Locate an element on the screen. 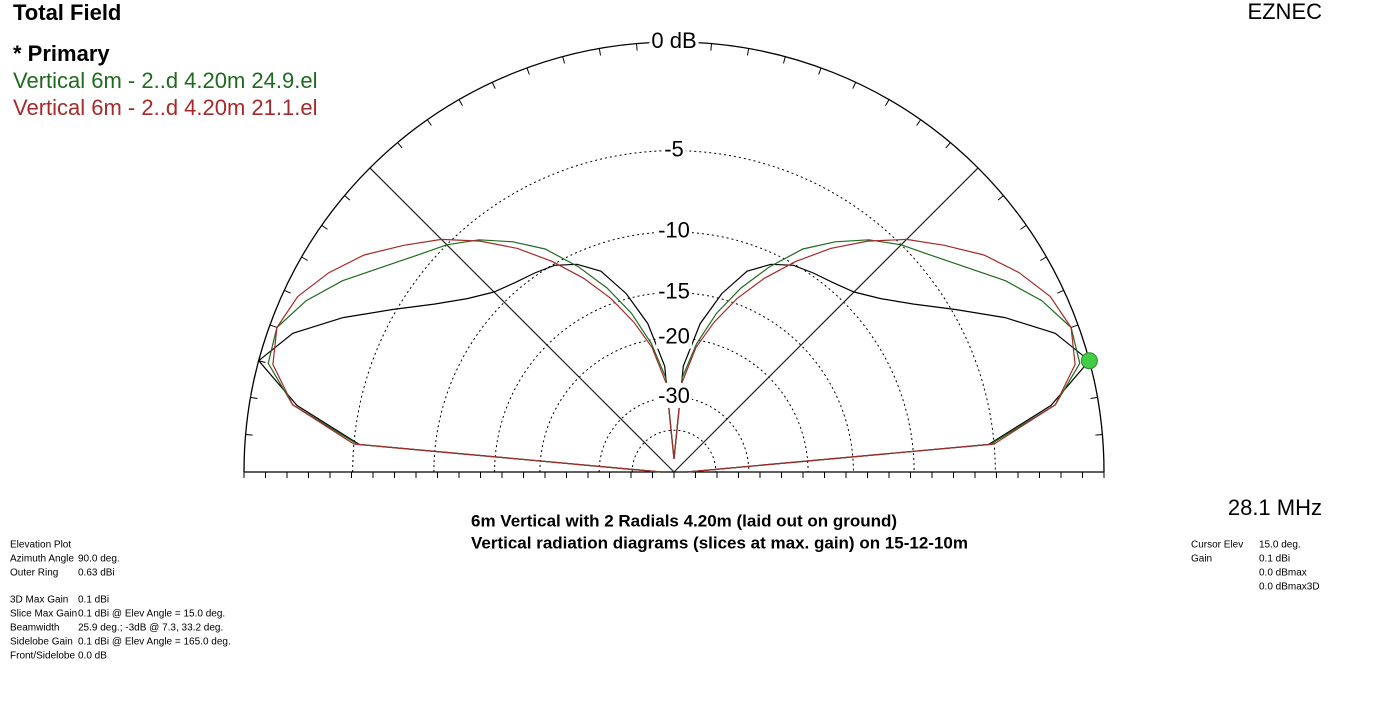  frequency: 28.1 MHz is located at coordinates (1275, 507).